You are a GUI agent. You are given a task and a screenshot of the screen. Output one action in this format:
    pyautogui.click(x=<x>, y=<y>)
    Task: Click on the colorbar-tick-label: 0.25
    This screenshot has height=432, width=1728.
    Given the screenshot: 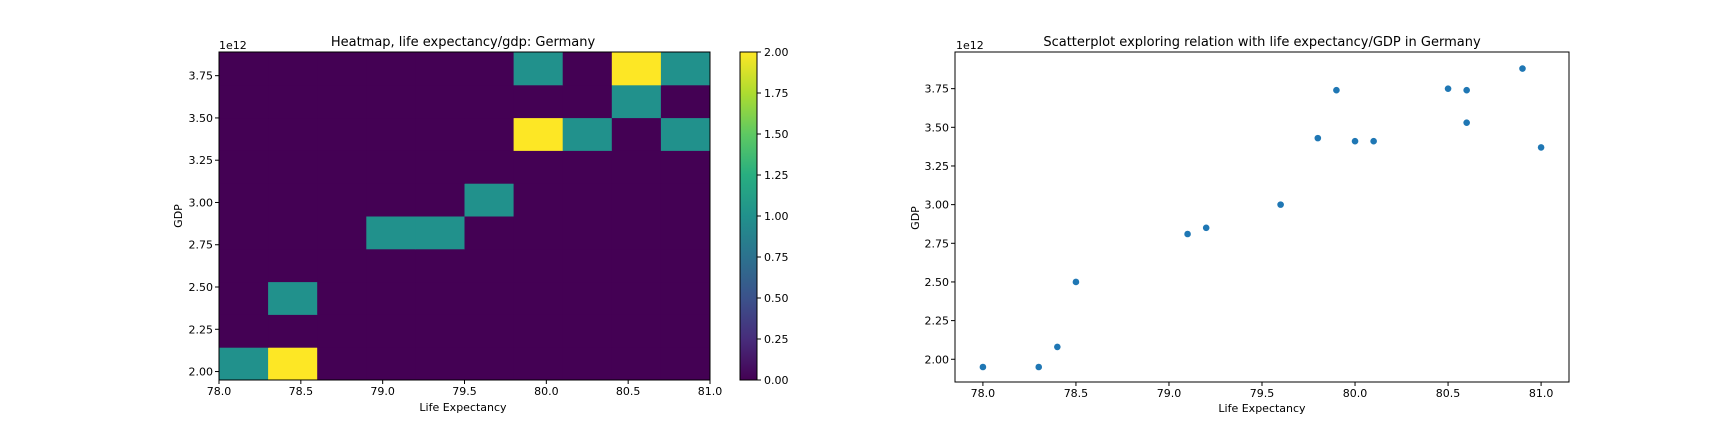 What is the action you would take?
    pyautogui.click(x=776, y=339)
    